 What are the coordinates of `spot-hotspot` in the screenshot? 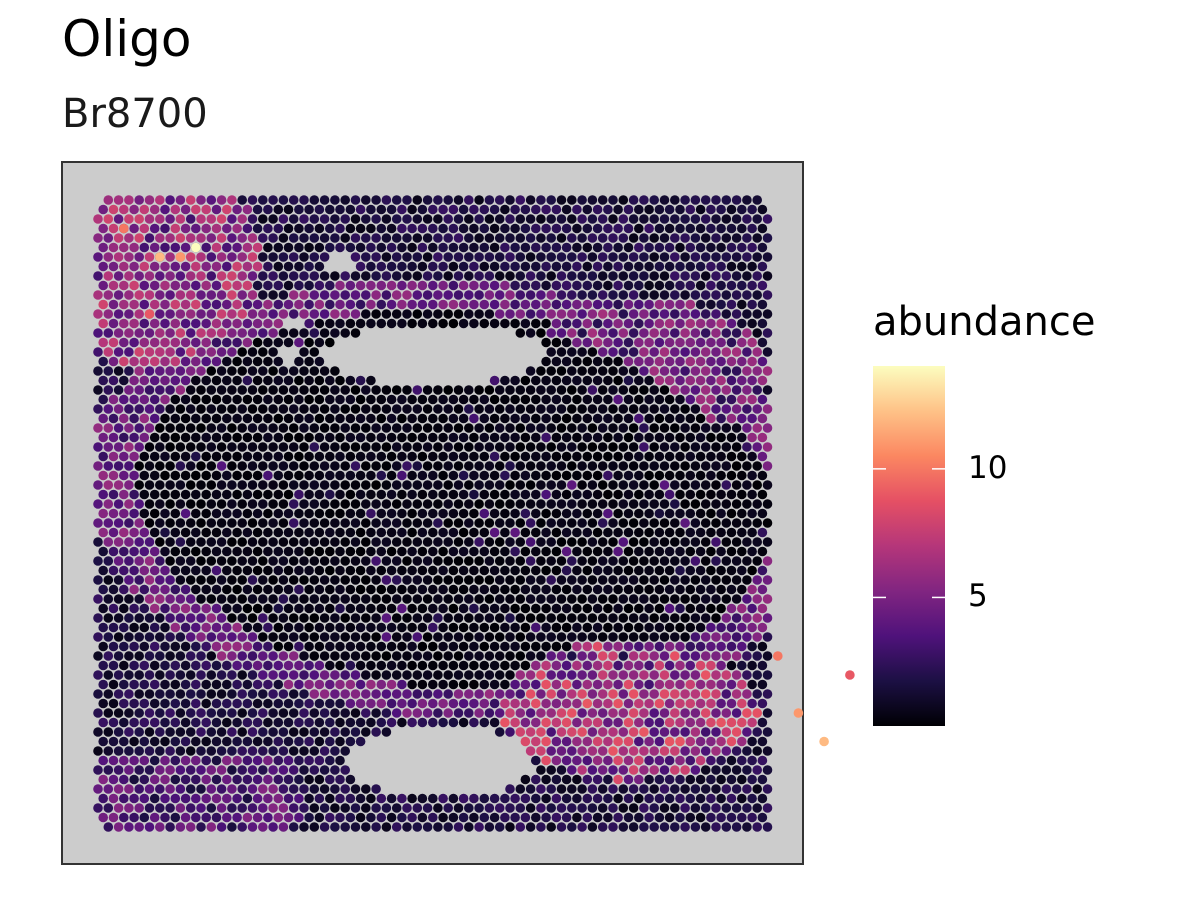 It's located at (149, 314).